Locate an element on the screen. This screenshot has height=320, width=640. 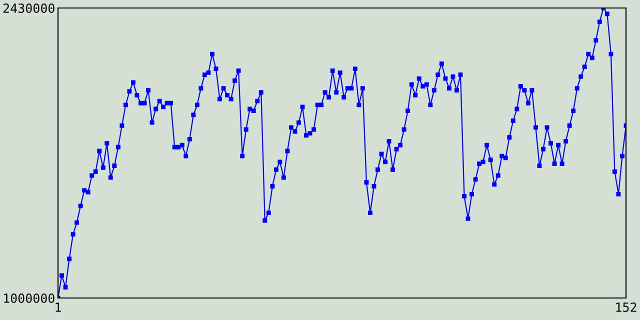
x-tick-label: 152 is located at coordinates (626, 307).